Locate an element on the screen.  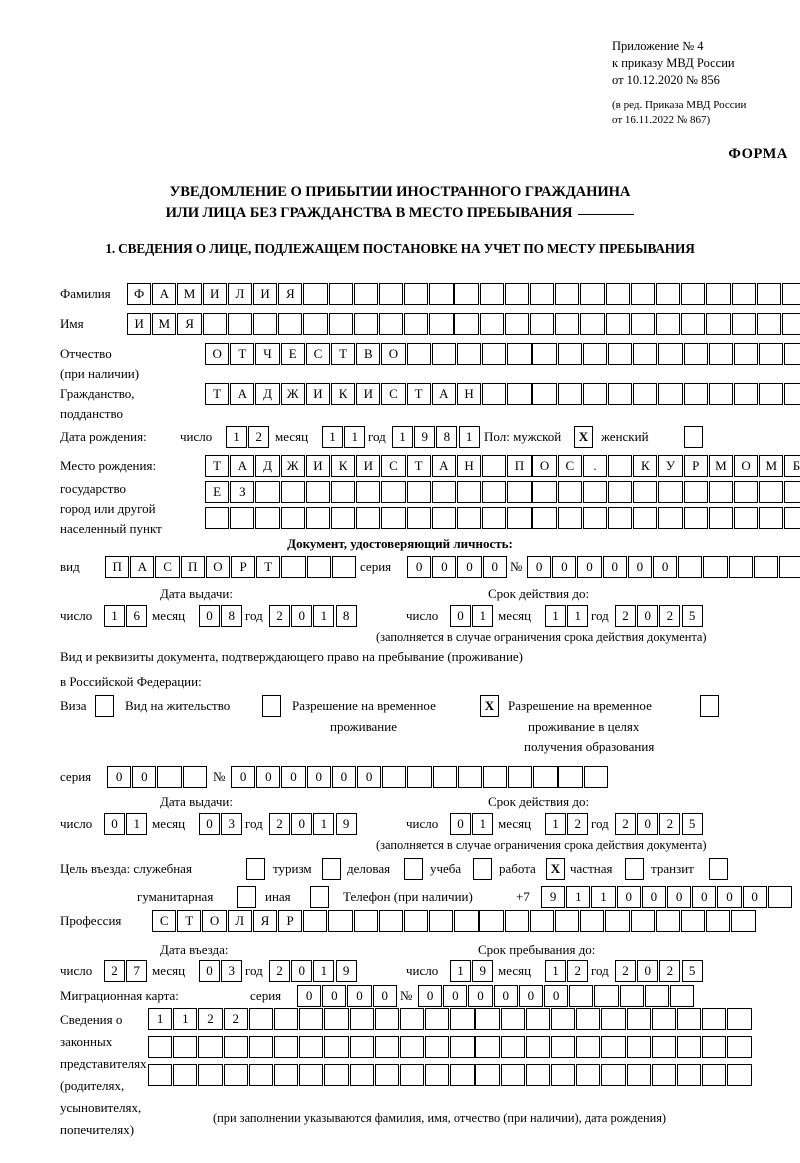
digit-cell: 9 is located at coordinates (483, 971).